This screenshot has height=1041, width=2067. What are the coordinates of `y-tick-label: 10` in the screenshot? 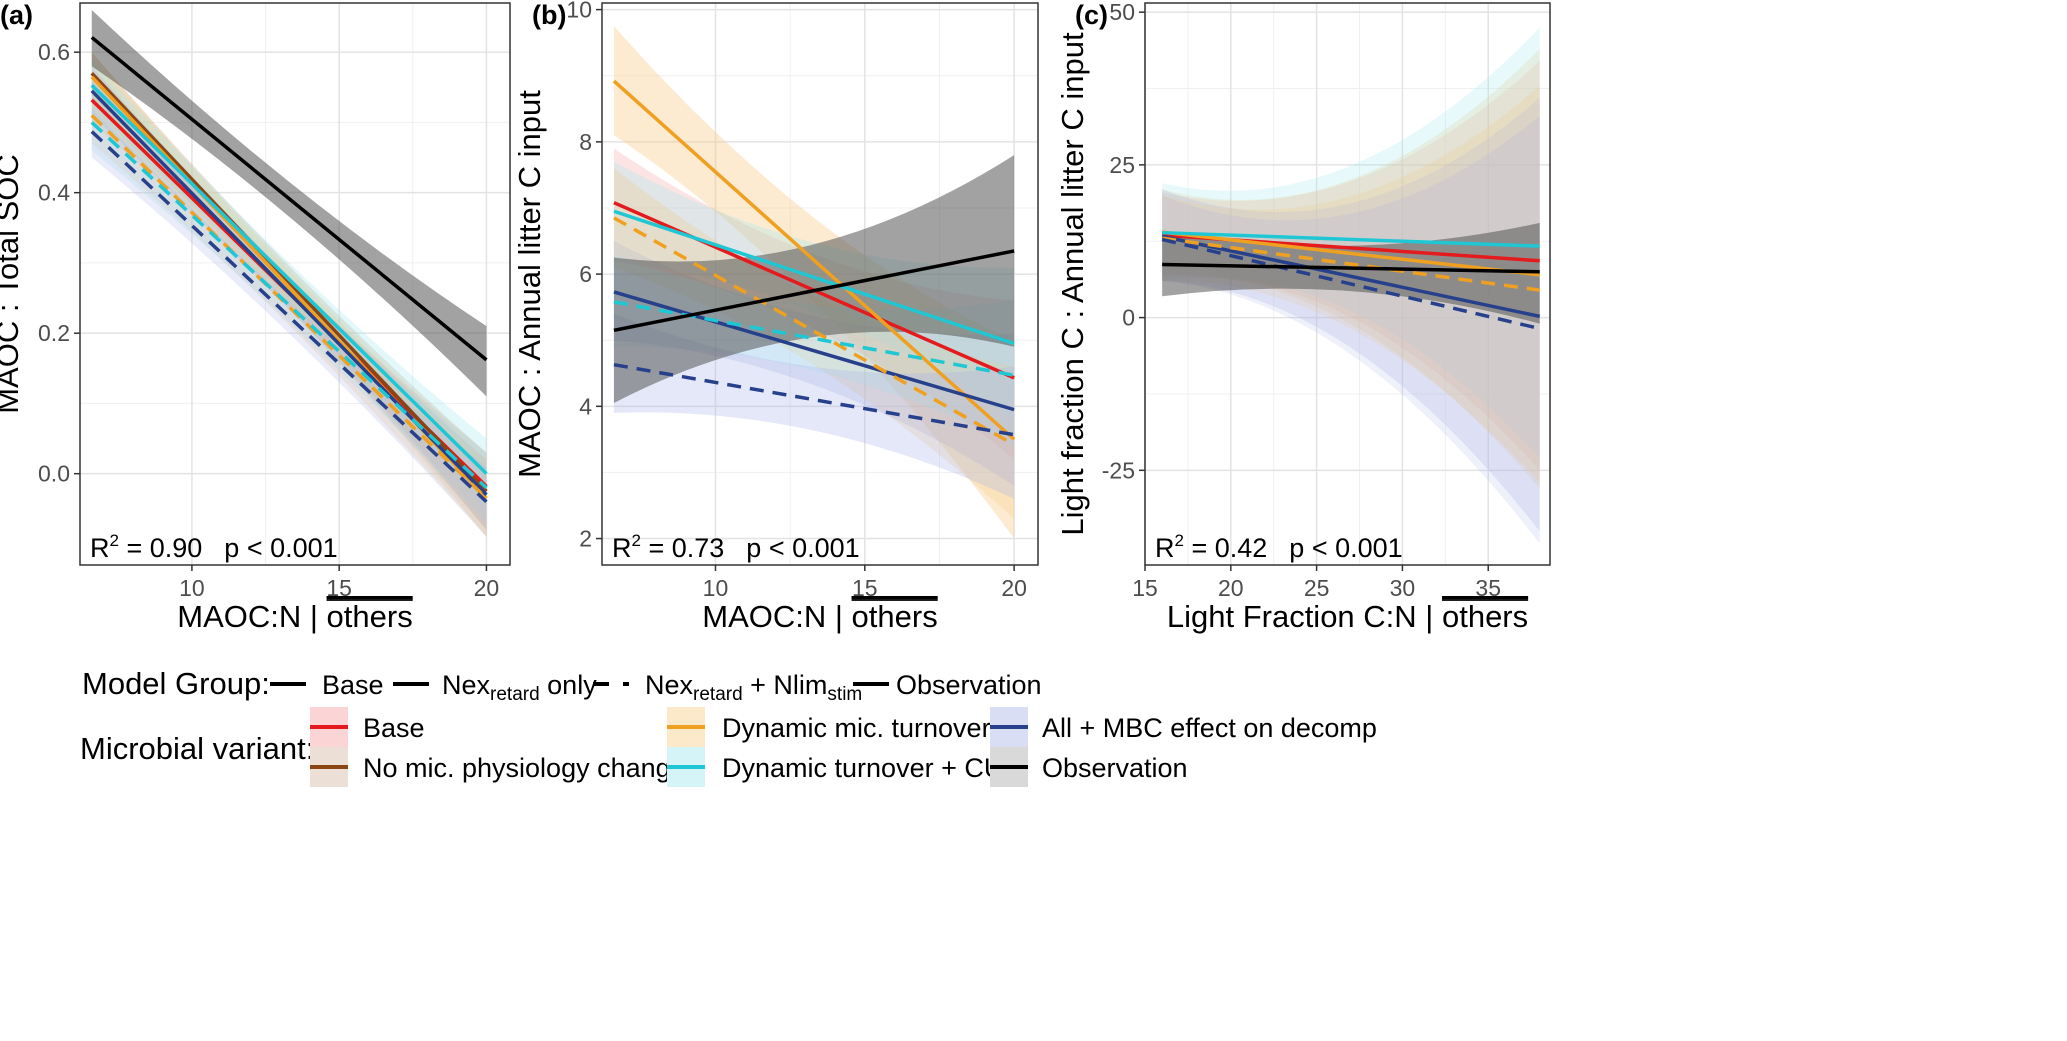 It's located at (579, 11).